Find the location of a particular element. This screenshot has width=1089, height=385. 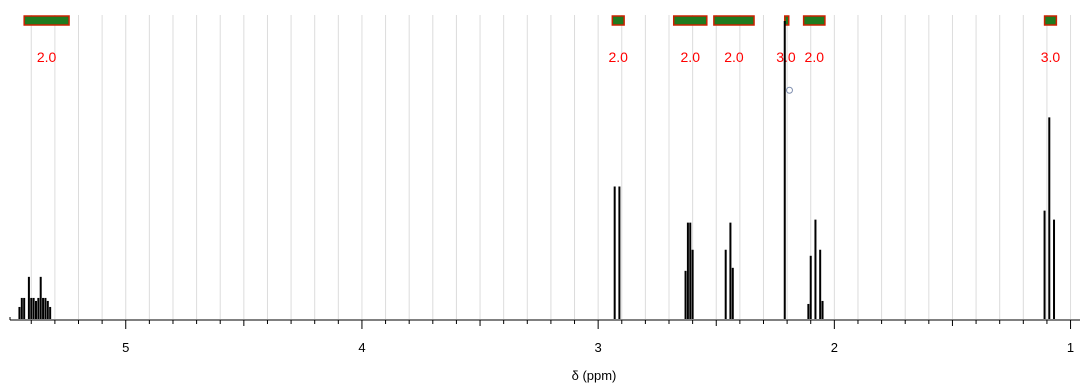

markers is located at coordinates (789, 90).